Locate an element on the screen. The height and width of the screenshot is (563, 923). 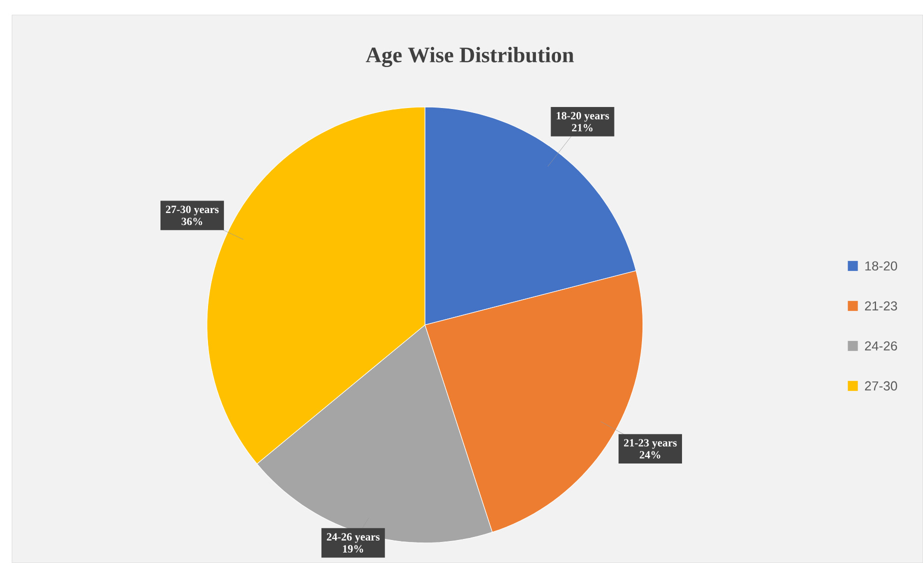
text: 24-26 years is located at coordinates (353, 538).